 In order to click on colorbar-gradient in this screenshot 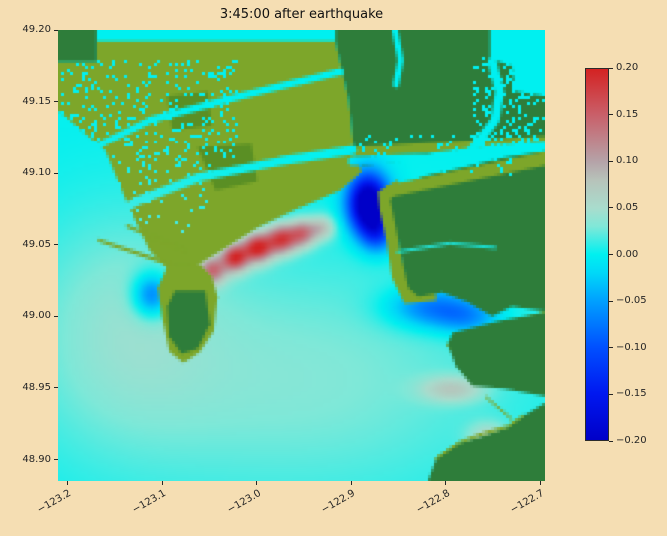, I will do `click(597, 254)`.